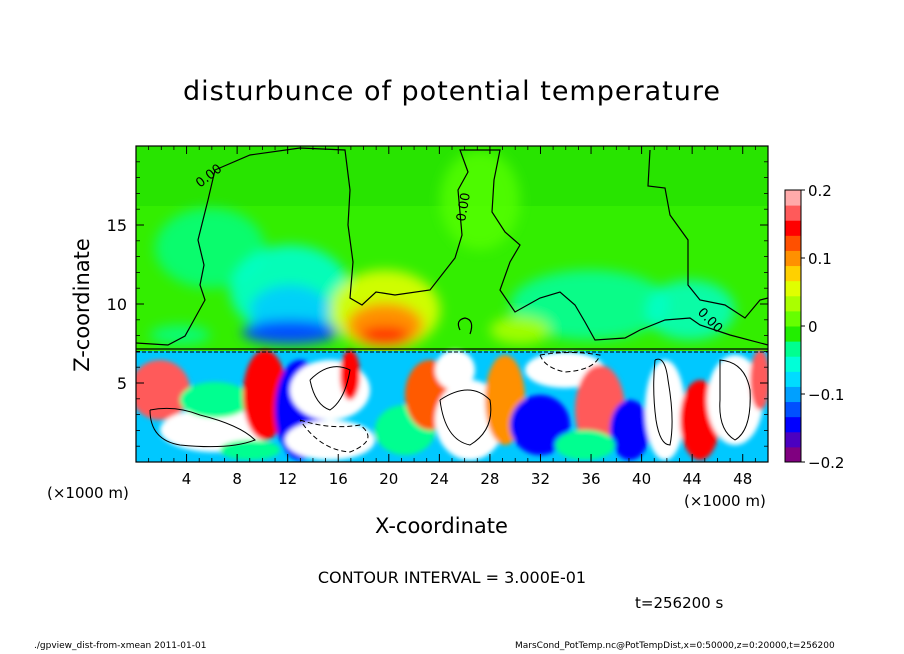 The image size is (904, 654). Describe the element at coordinates (452, 91) in the screenshot. I see `chart-title: disturbunce of potential temperature` at that location.